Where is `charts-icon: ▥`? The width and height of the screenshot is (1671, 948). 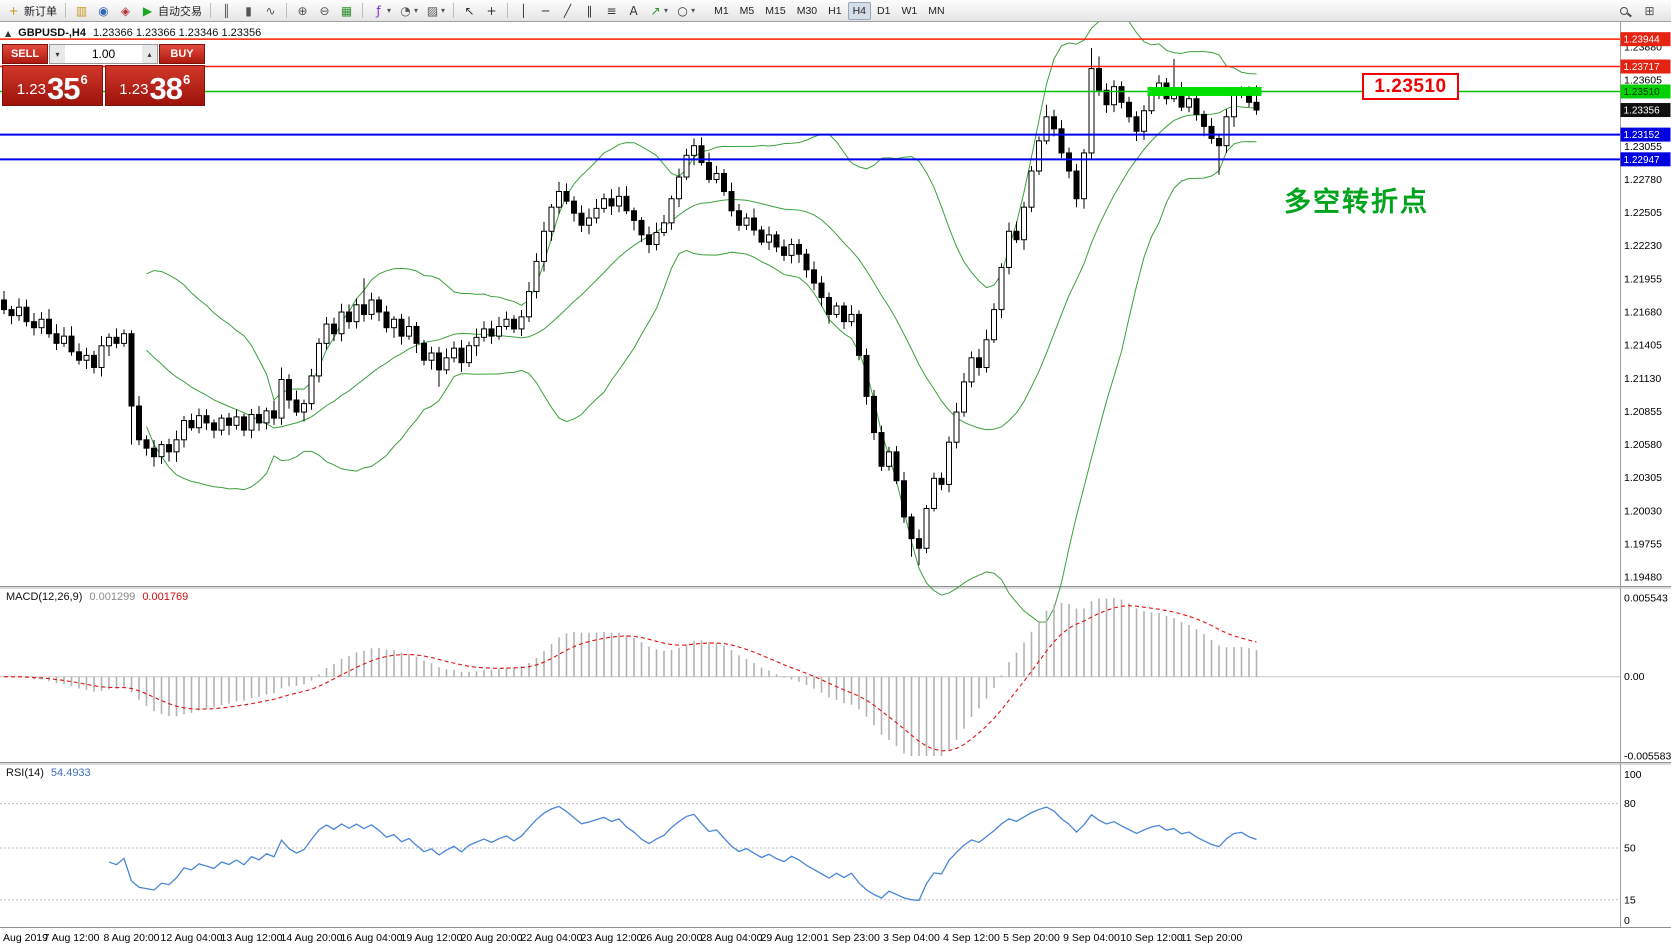 charts-icon: ▥ is located at coordinates (81, 10).